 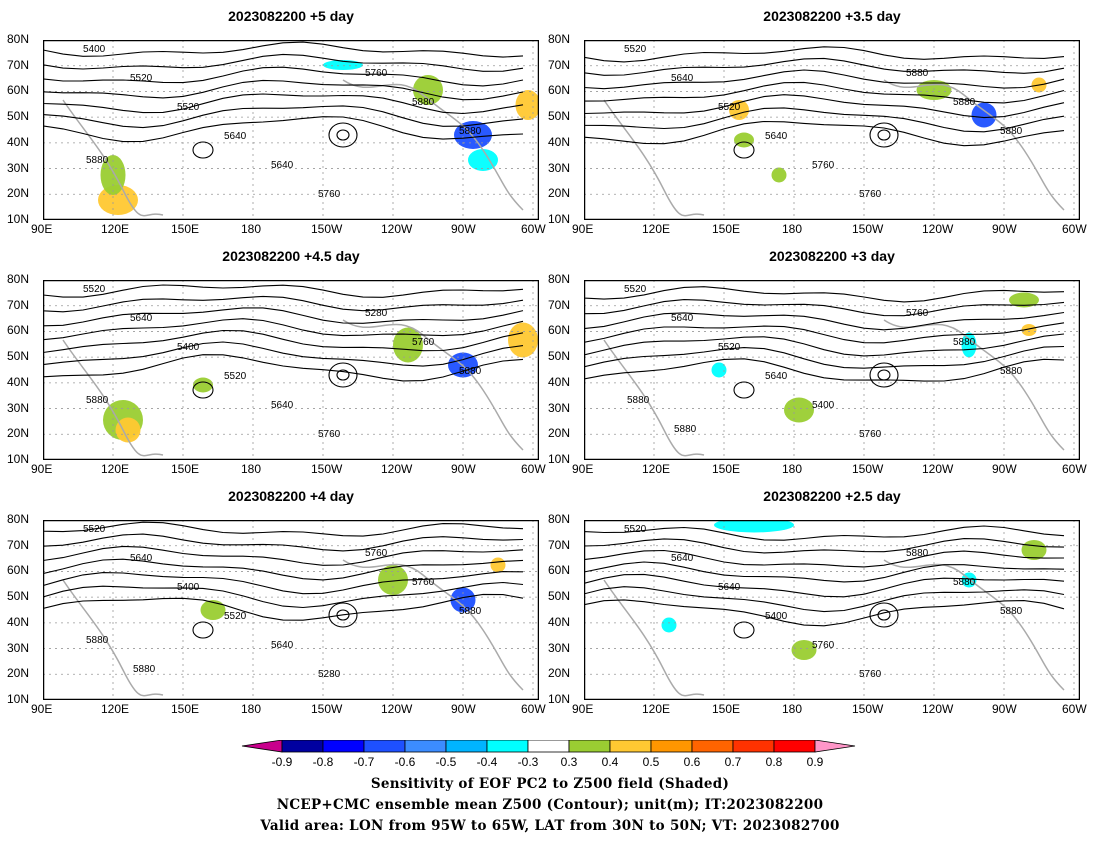 I want to click on colorbar-tick: 0.5, so click(x=651, y=762).